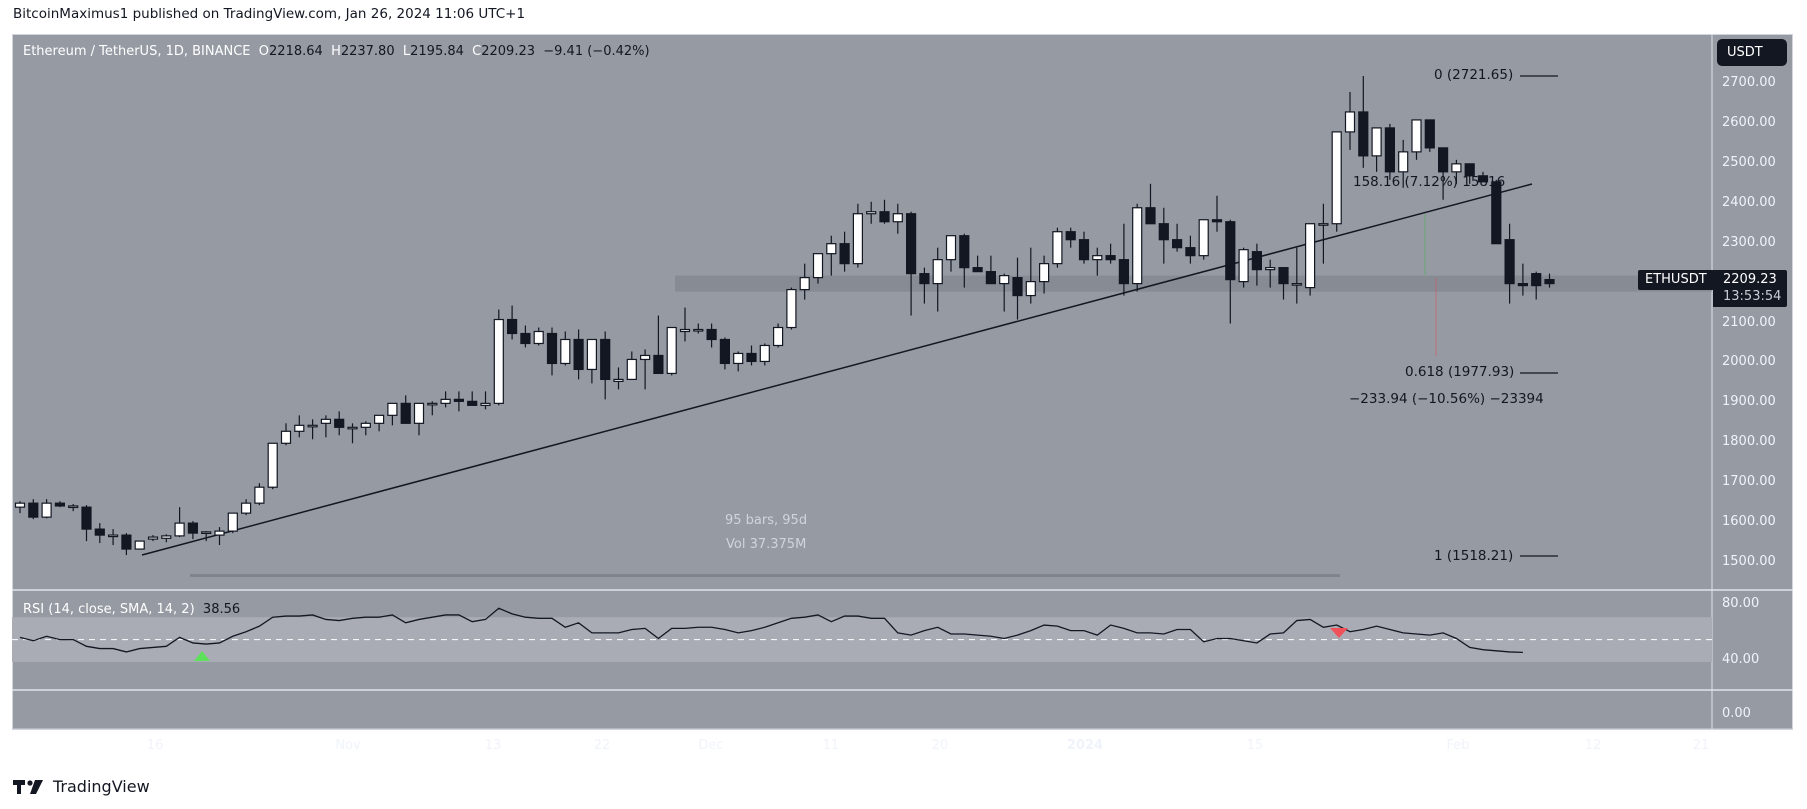  What do you see at coordinates (1749, 562) in the screenshot?
I see `price-tick: 1500.00` at bounding box center [1749, 562].